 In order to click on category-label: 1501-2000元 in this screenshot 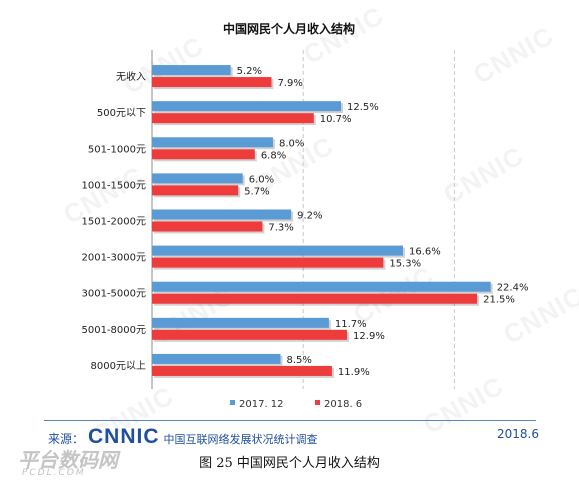, I will do `click(113, 222)`.